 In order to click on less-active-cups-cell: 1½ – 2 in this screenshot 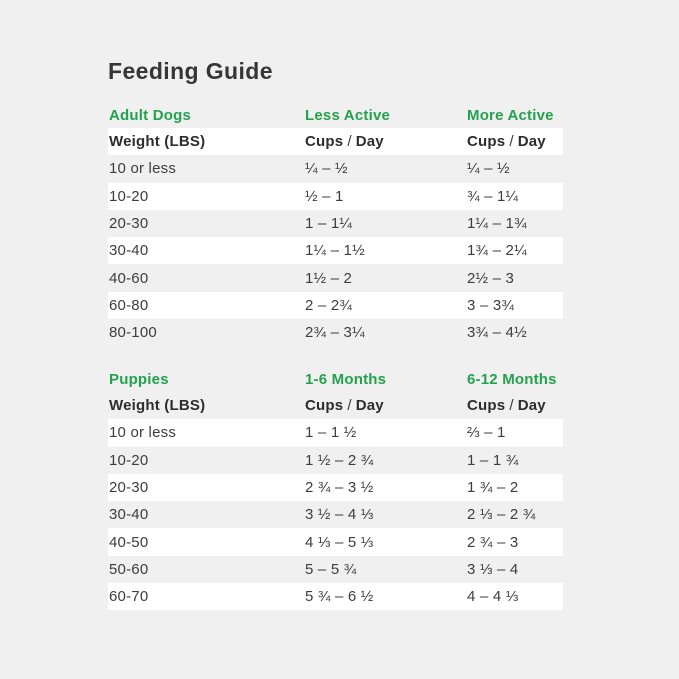, I will do `click(329, 278)`.